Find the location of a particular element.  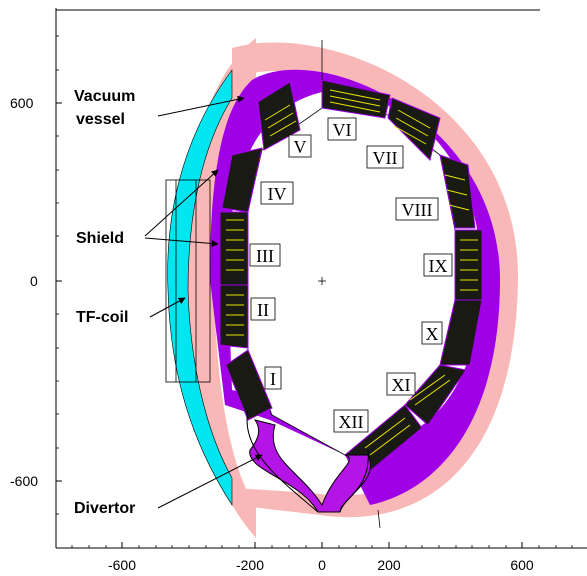

module-label-text: VIII is located at coordinates (417, 210).